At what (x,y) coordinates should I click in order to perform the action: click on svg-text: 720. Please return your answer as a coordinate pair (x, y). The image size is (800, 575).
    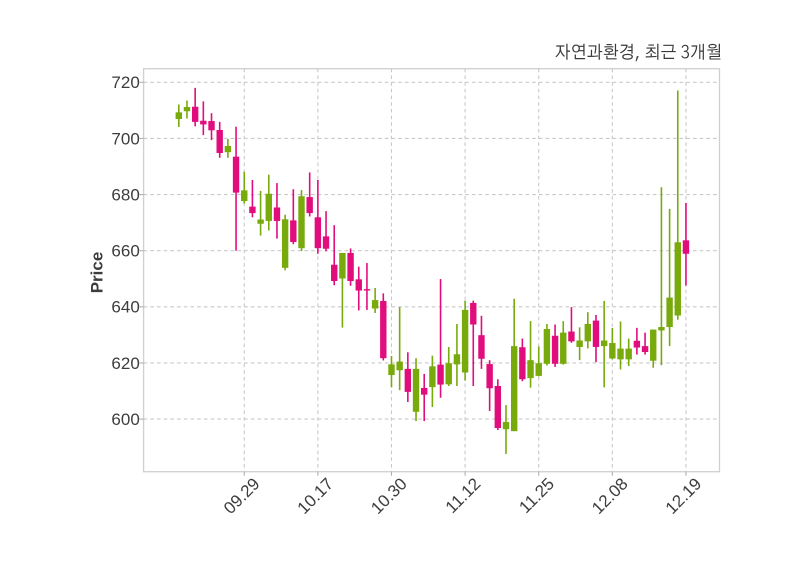
    Looking at the image, I should click on (125, 82).